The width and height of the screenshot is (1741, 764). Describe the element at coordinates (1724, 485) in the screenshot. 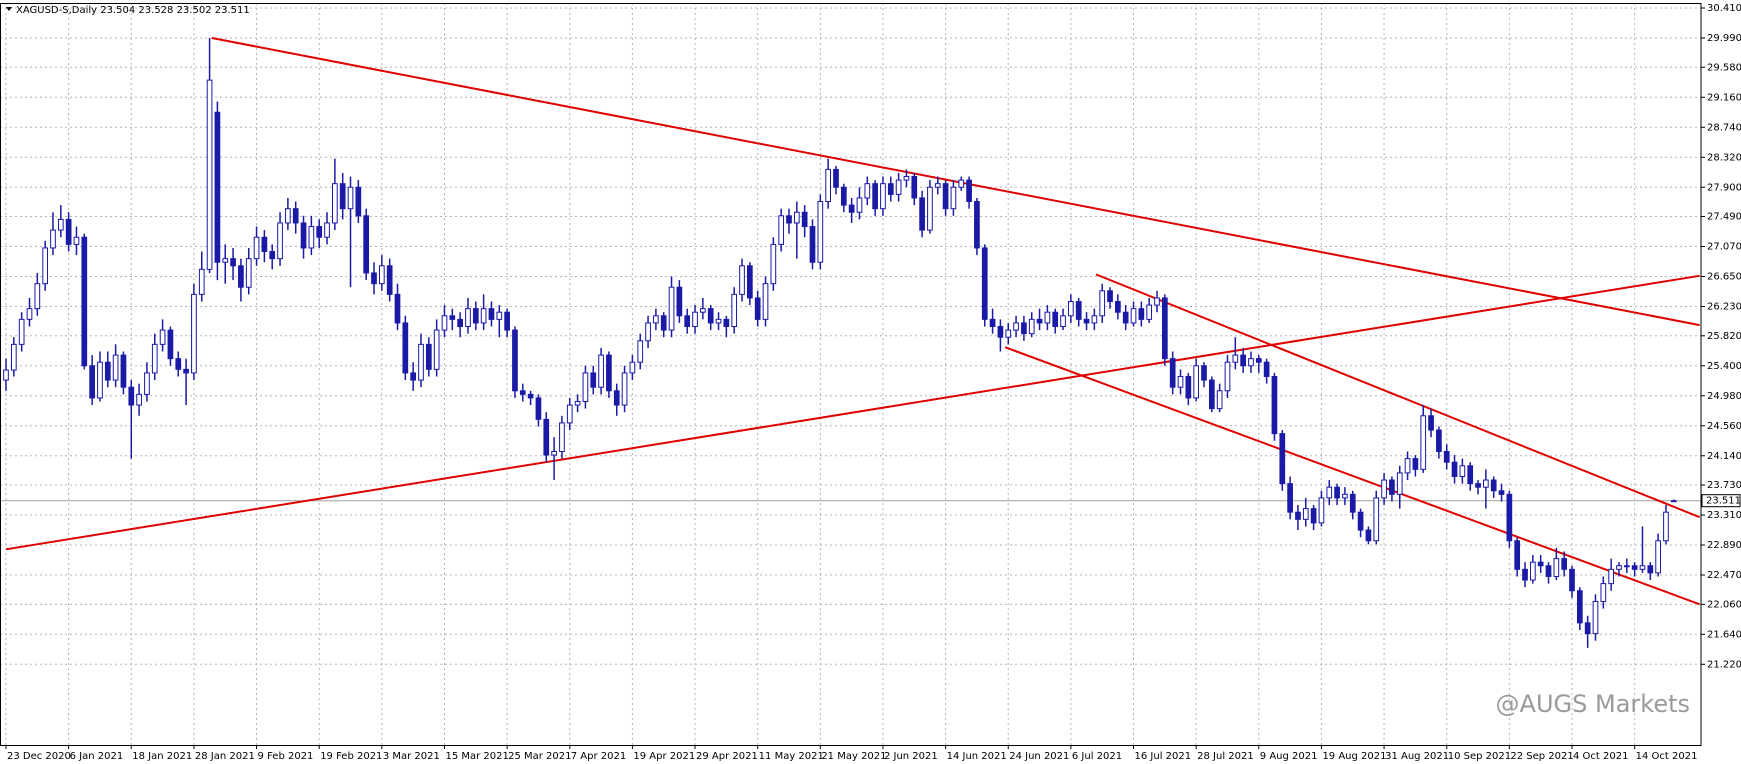

I see `y-tick-label: 23.730` at that location.